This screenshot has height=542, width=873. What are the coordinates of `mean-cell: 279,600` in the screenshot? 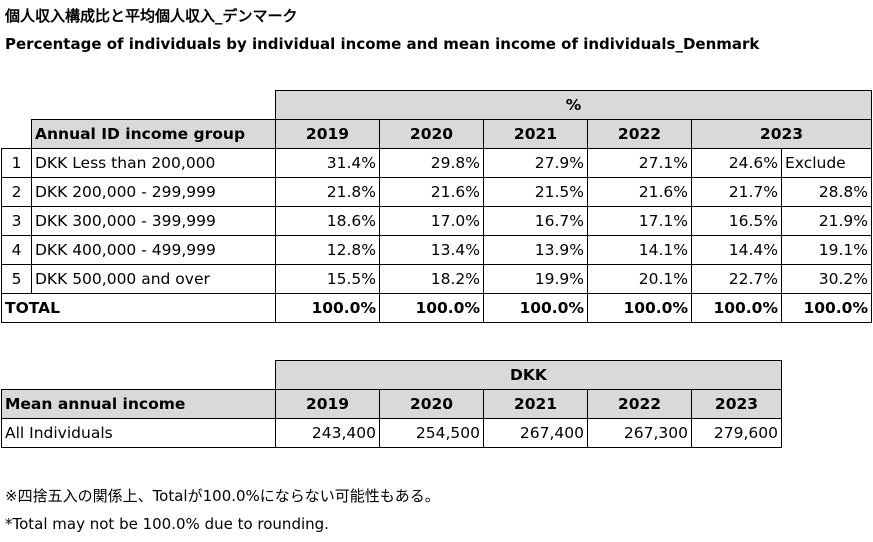 It's located at (736, 433).